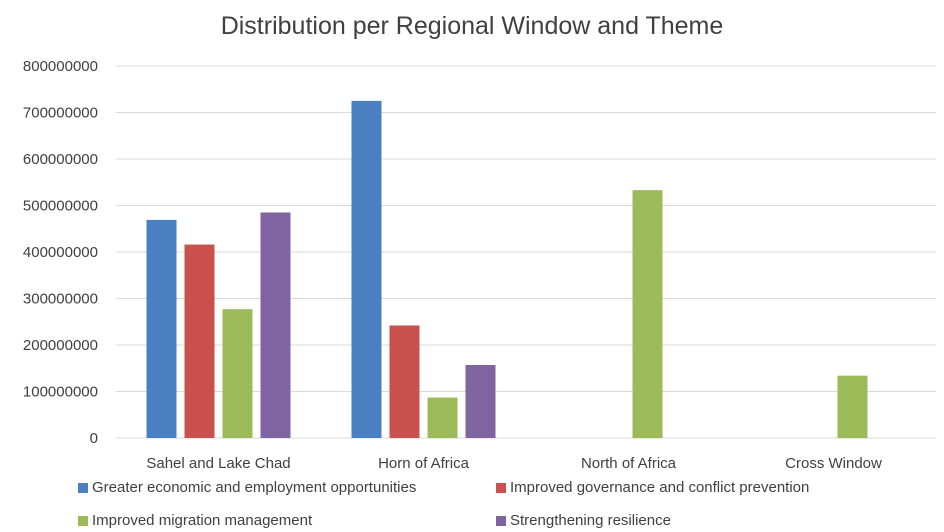 The image size is (944, 532). Describe the element at coordinates (60, 299) in the screenshot. I see `y-tick-label: 300000000` at that location.